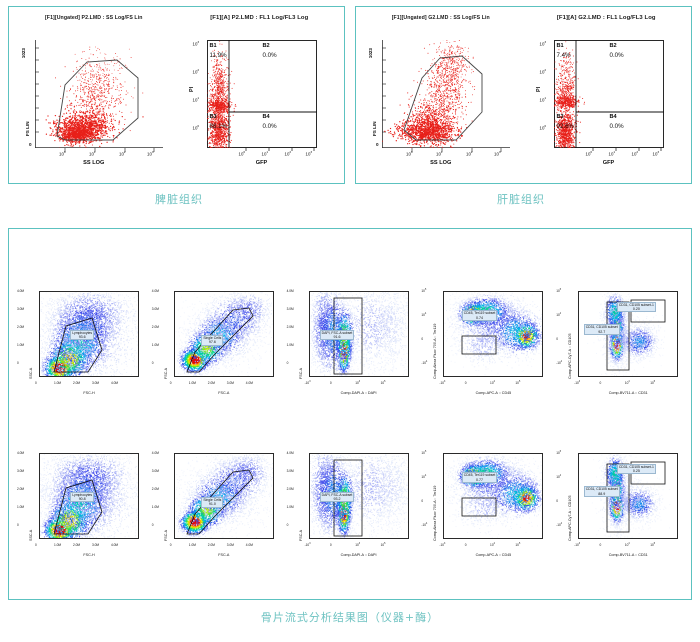  Describe the element at coordinates (350, 199) in the screenshot. I see `tissue-caption-row: 脾脏组织 肝脏组织` at that location.